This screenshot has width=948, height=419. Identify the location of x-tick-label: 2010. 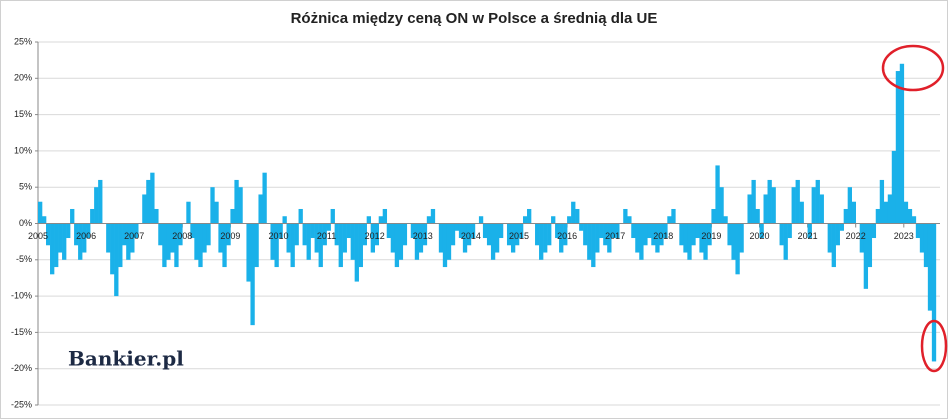
(278, 236).